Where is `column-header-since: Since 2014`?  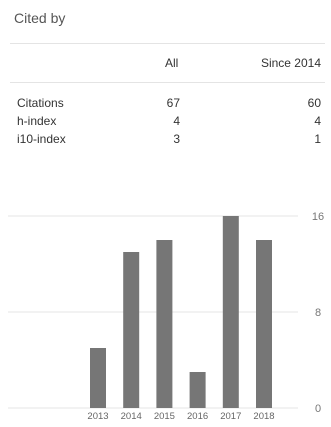
column-header-since: Since 2014 is located at coordinates (290, 63).